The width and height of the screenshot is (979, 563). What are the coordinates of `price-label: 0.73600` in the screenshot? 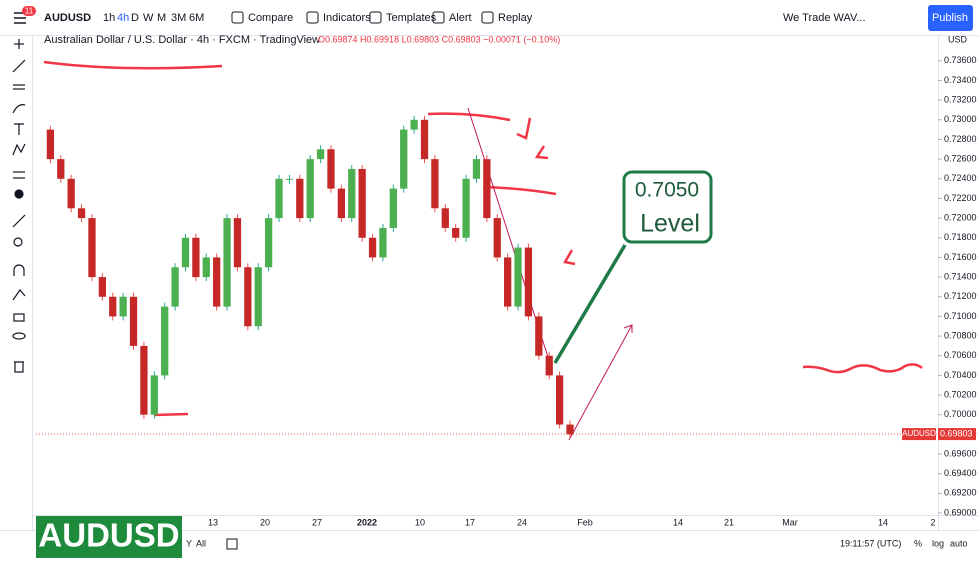 It's located at (960, 60).